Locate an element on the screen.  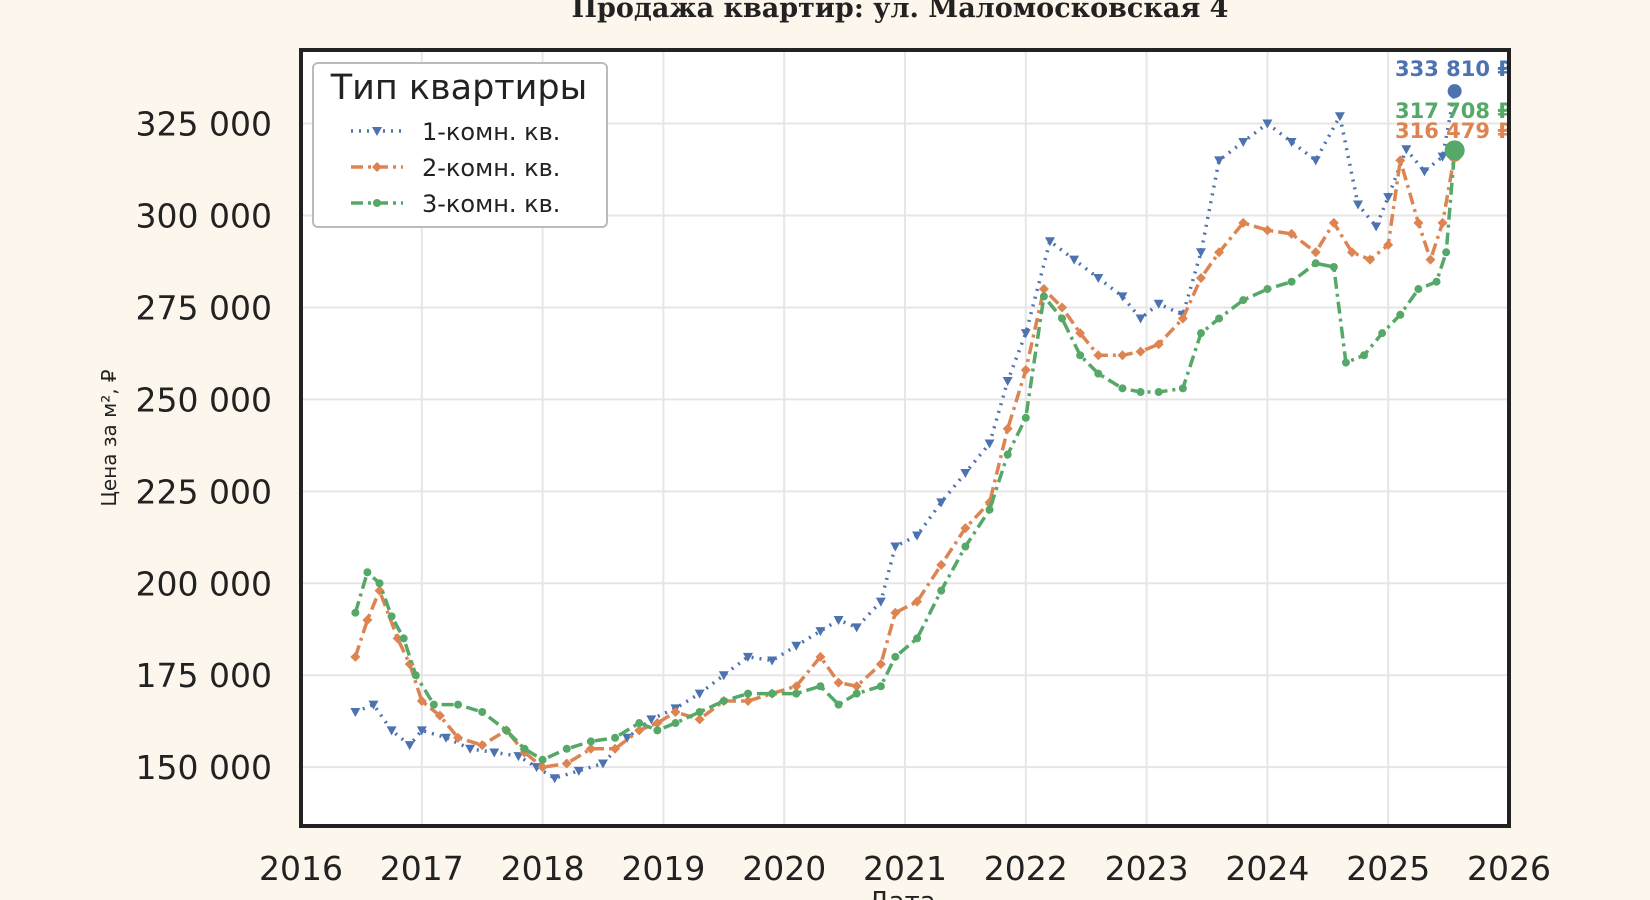
y-tick-label: 250 000 is located at coordinates (204, 399).